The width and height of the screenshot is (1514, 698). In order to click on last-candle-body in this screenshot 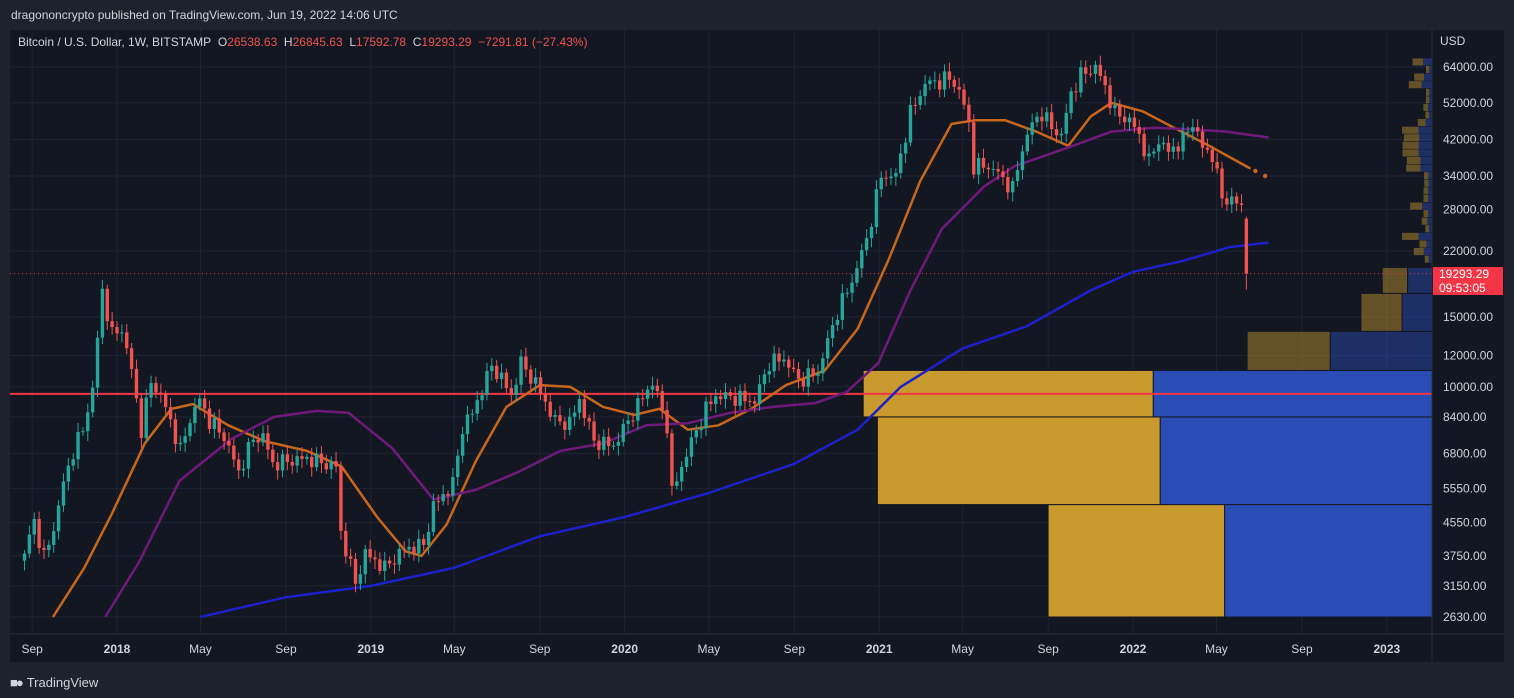, I will do `click(1246, 246)`.